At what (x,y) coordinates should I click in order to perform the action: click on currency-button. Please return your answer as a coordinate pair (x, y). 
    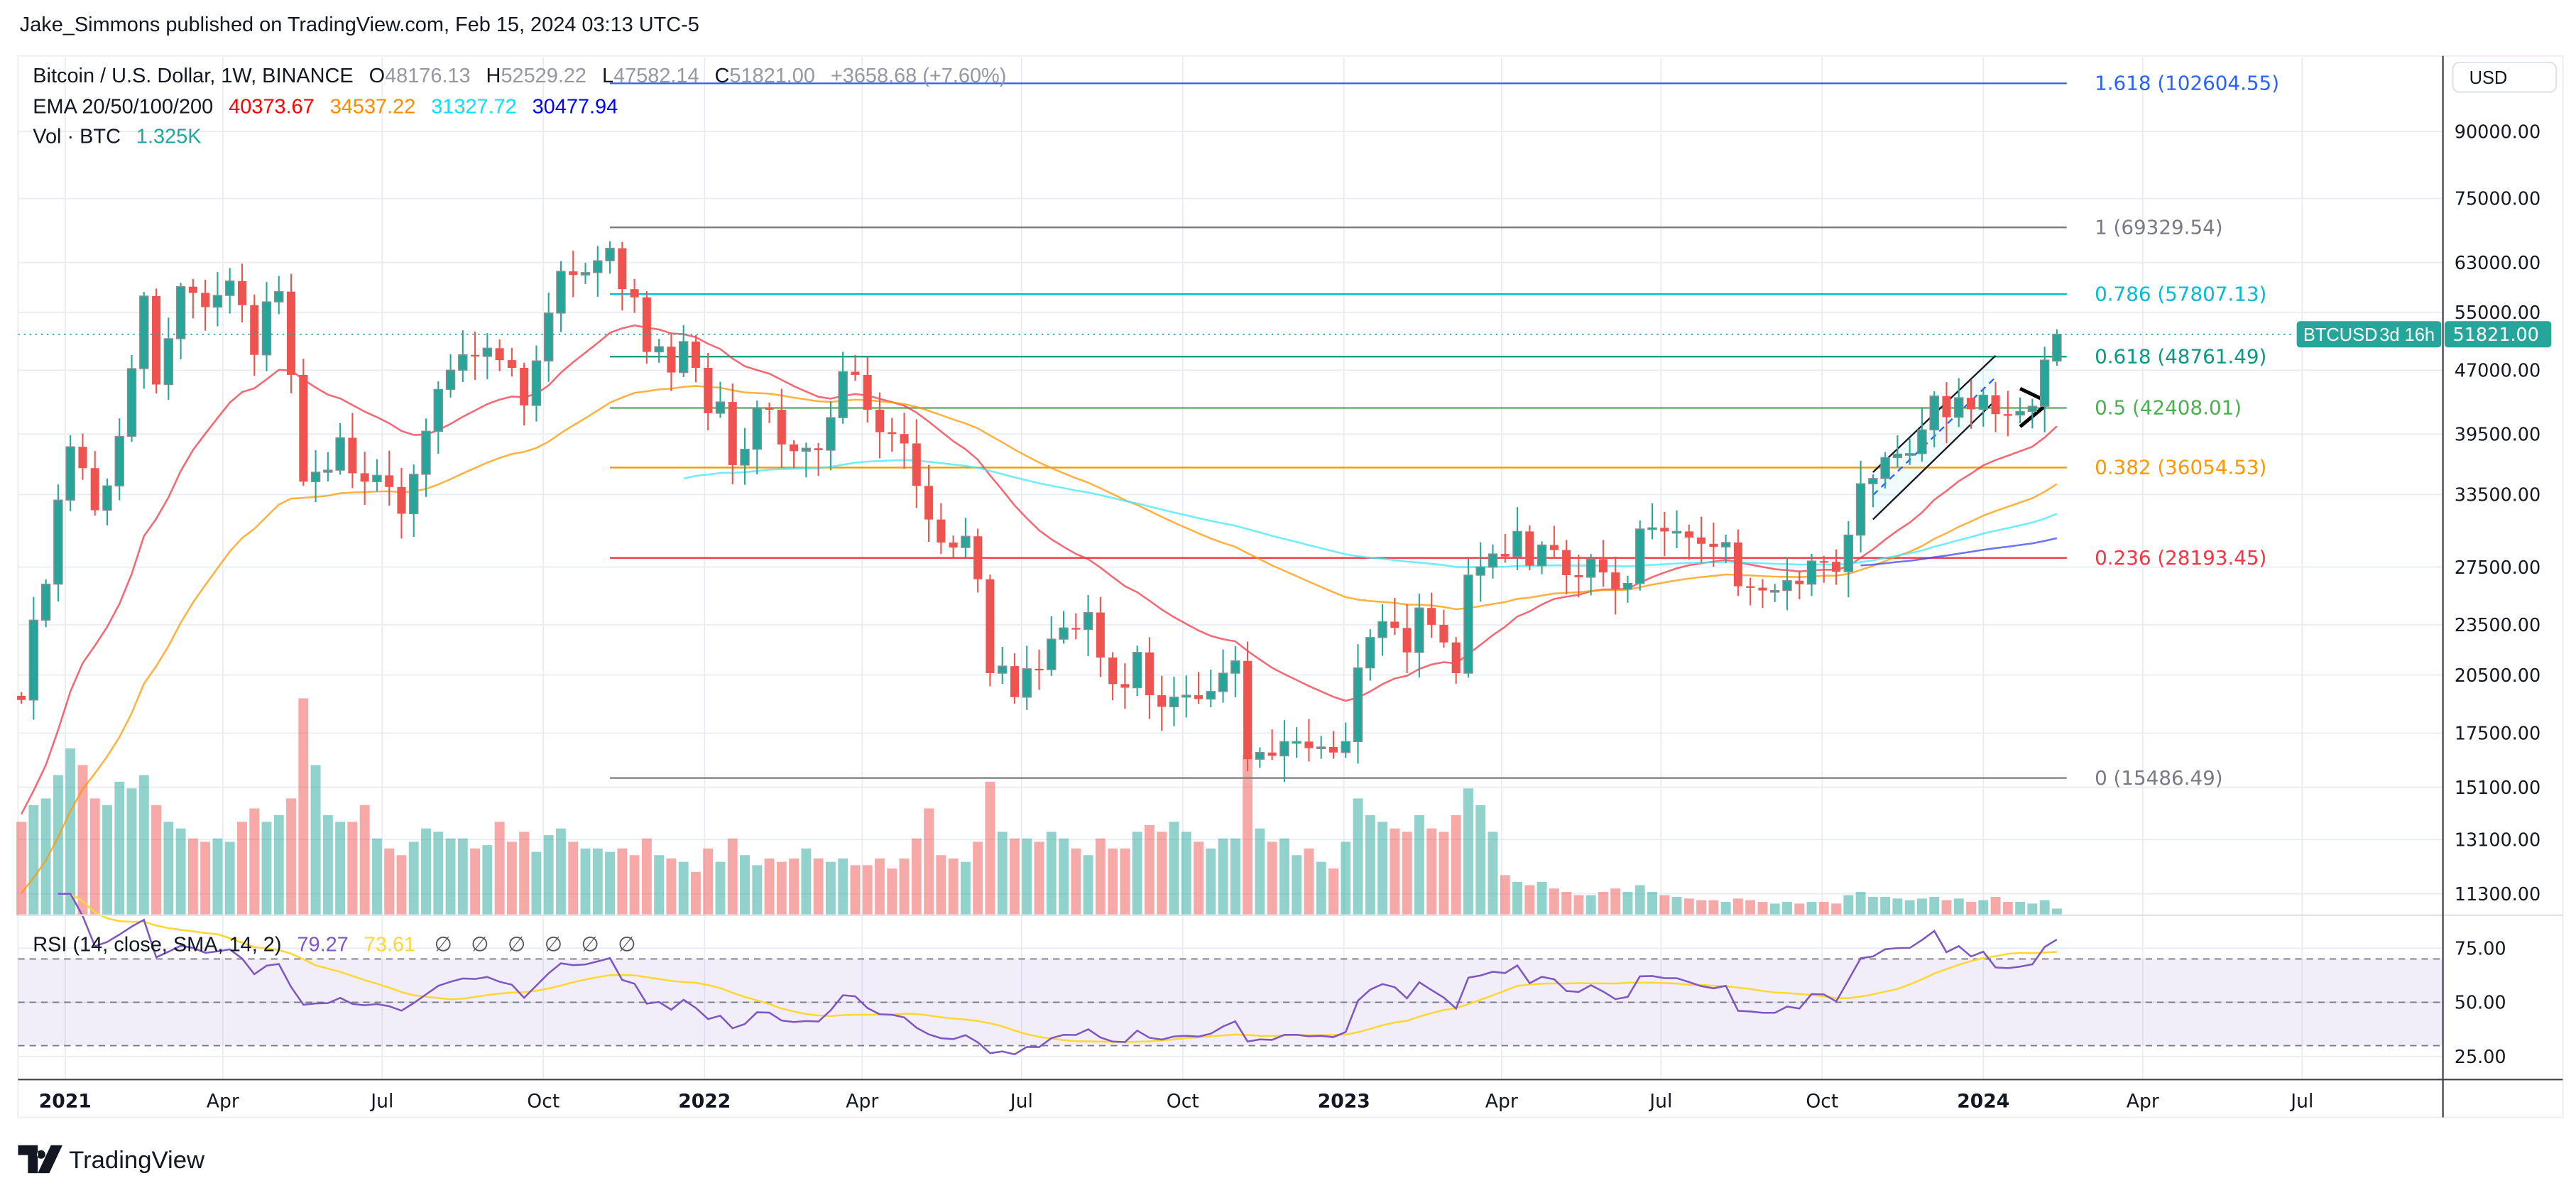
    Looking at the image, I should click on (2505, 77).